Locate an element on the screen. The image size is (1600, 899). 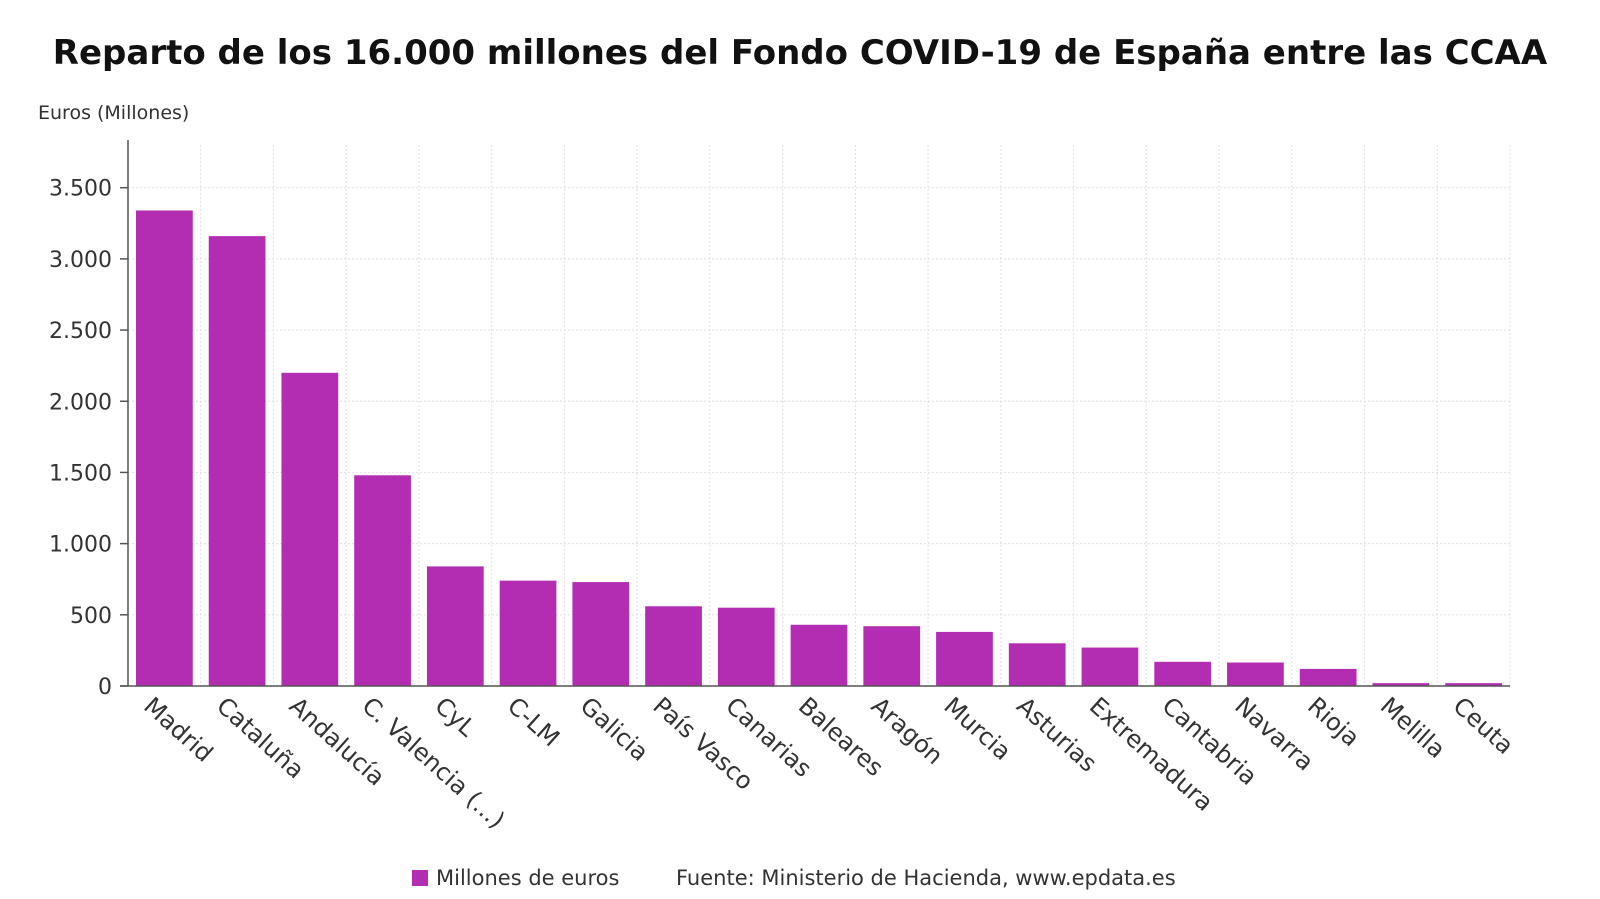
legend-swatch is located at coordinates (420, 878).